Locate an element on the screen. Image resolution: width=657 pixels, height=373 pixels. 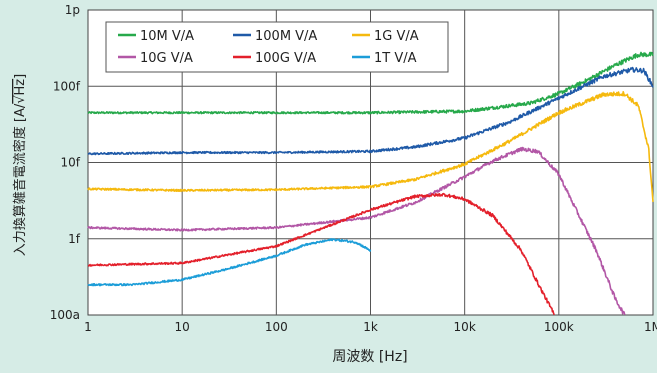
y-tick-label: 1p is located at coordinates (72, 10).